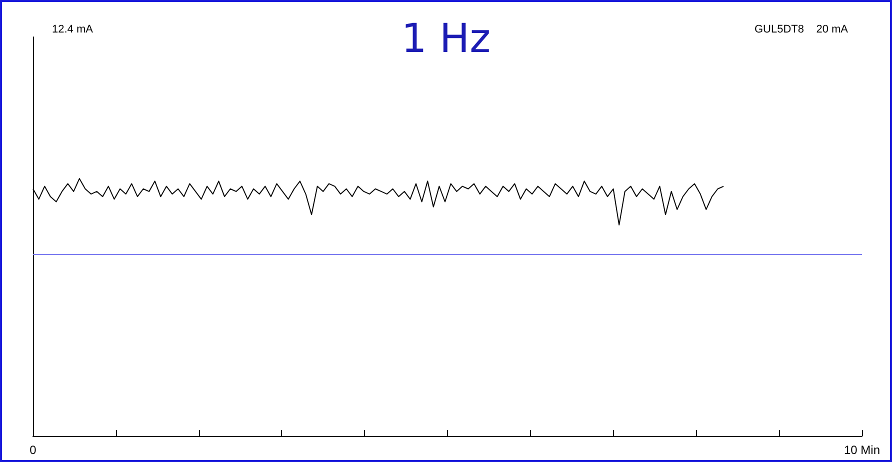 The height and width of the screenshot is (462, 892). I want to click on text: 12.4 mA, so click(73, 30).